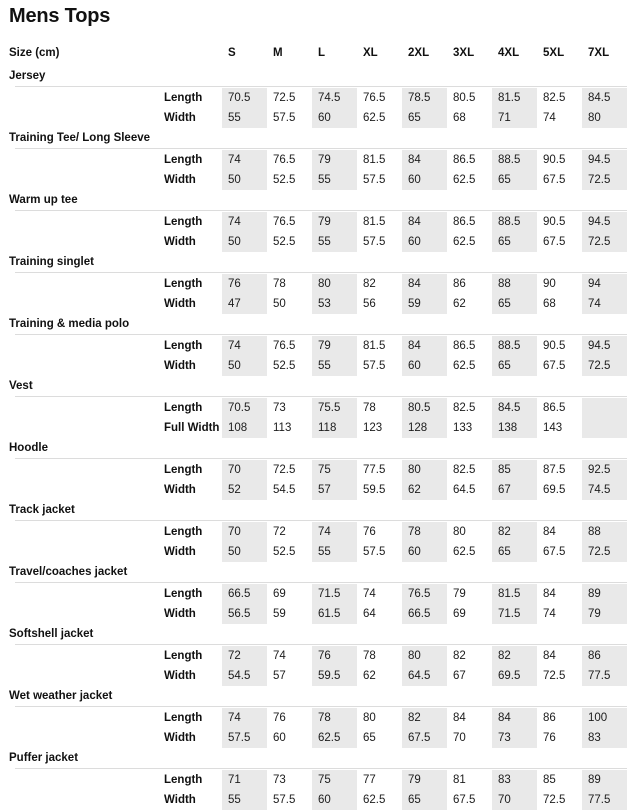  What do you see at coordinates (514, 98) in the screenshot?
I see `cell-jersey-length-4xl: 81.5` at bounding box center [514, 98].